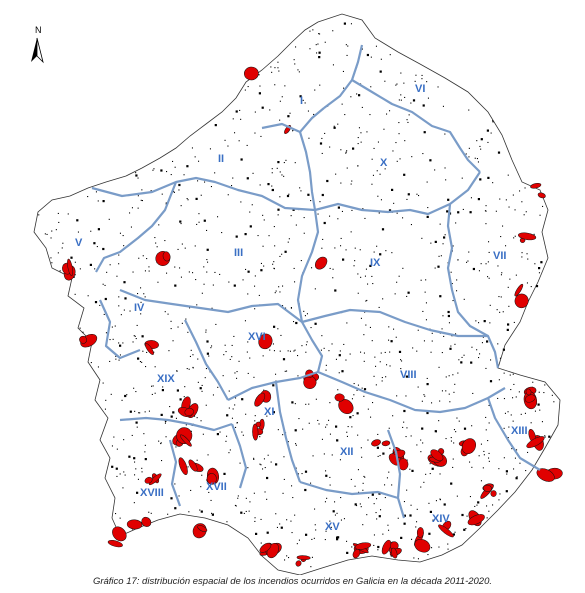  I want to click on region-label-XV: XV, so click(332, 527).